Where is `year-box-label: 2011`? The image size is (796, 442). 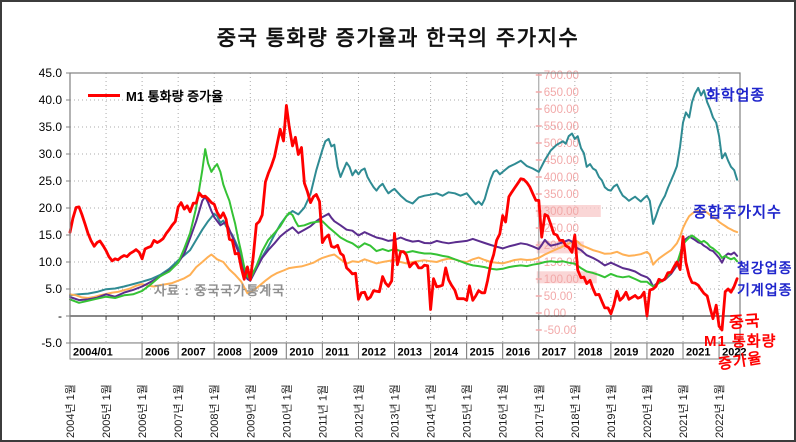 year-box-label: 2011 is located at coordinates (337, 353).